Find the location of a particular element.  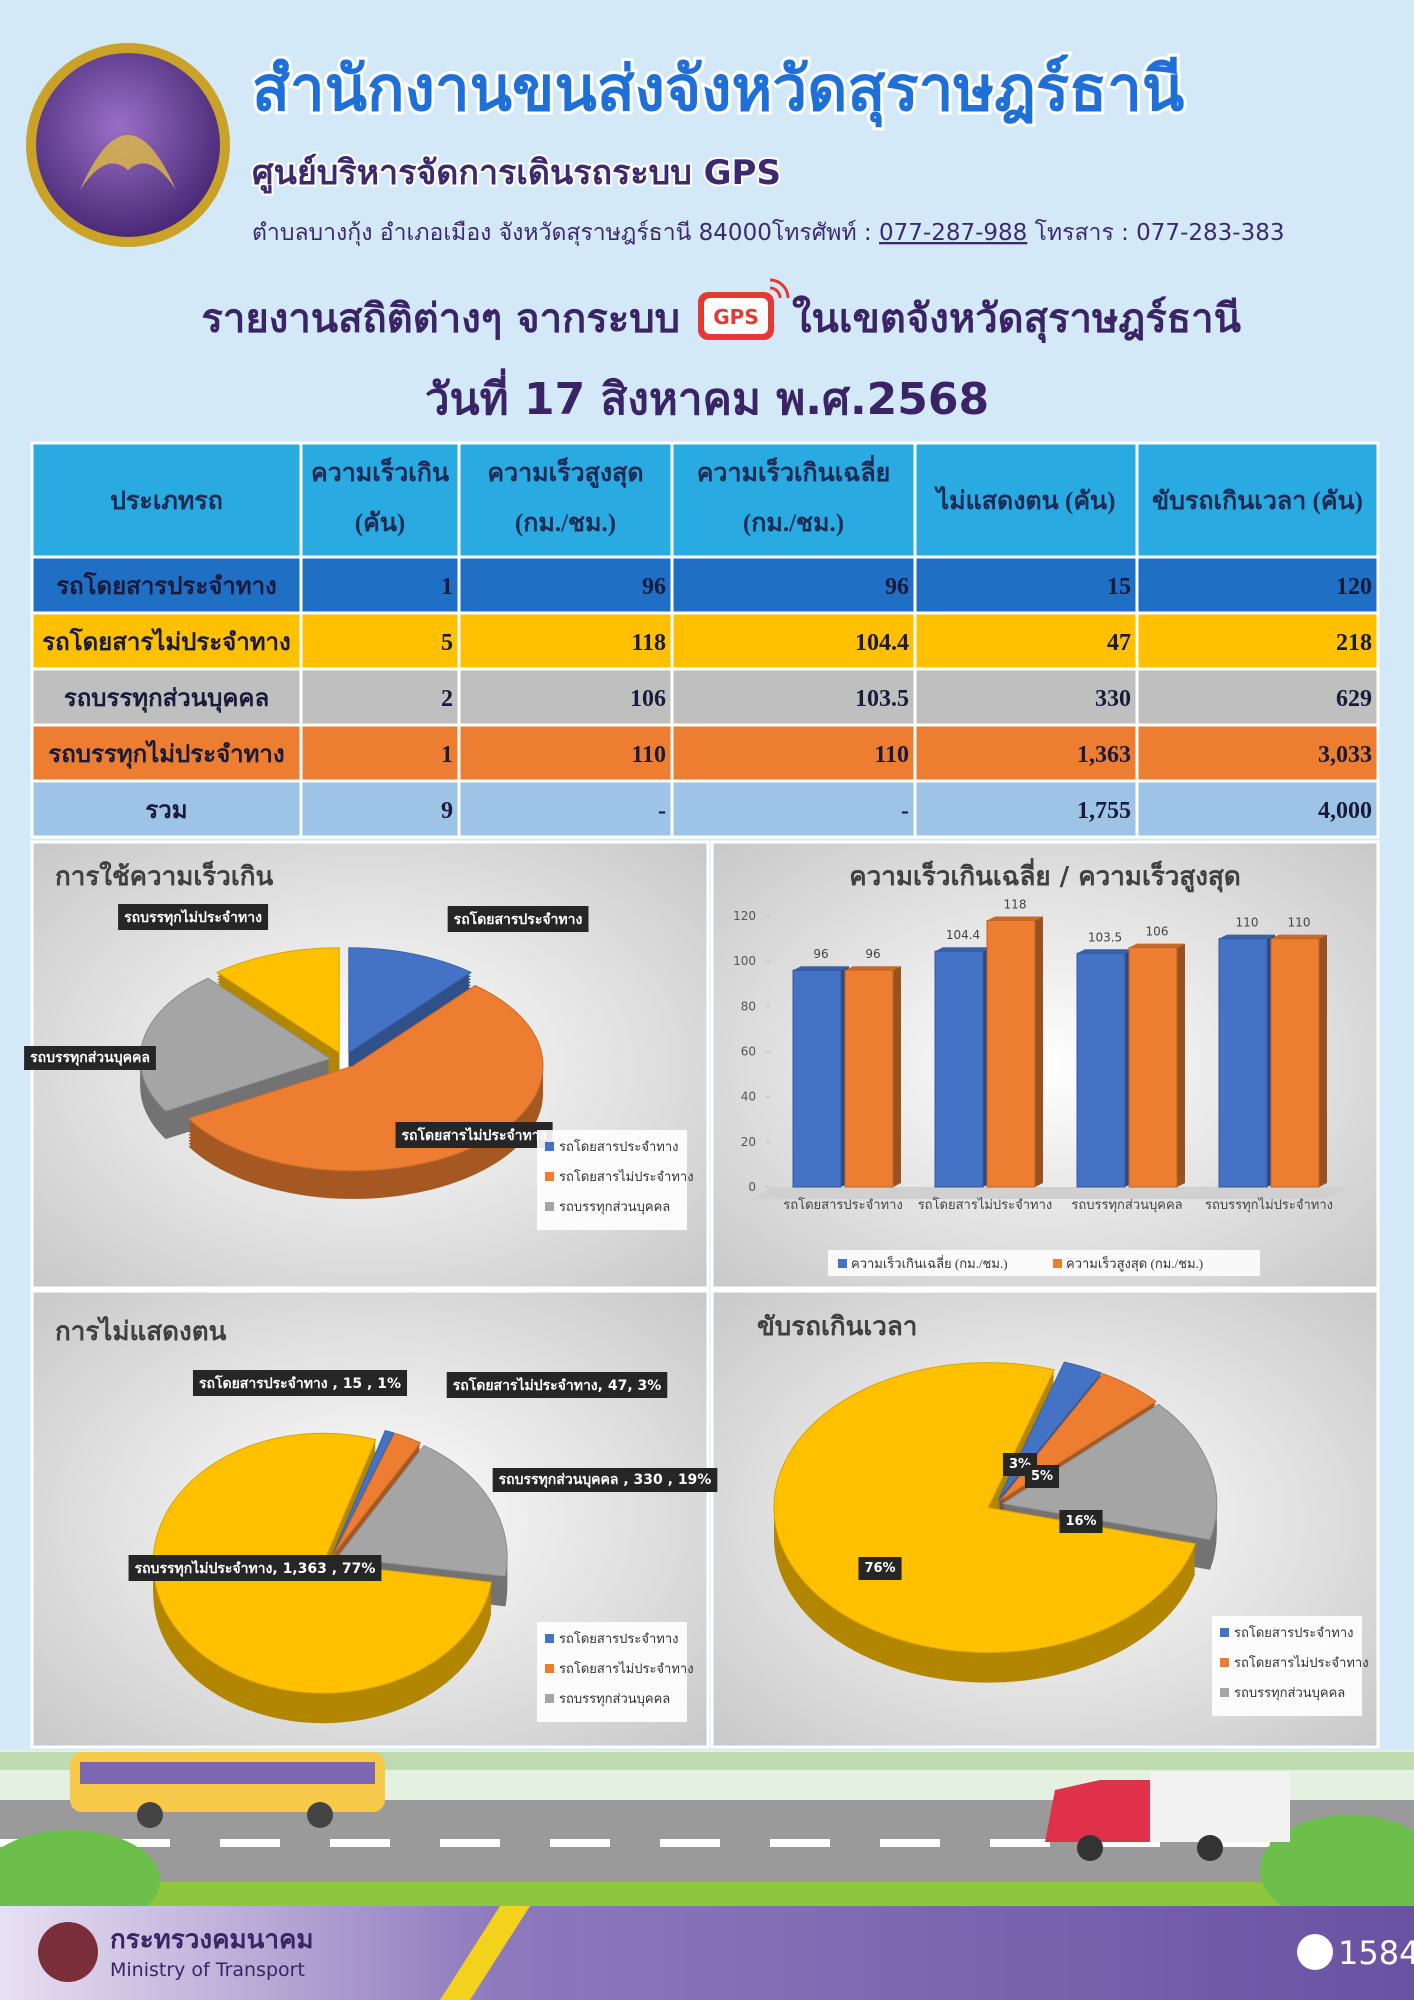

table-cell-text: รถบรรทุกไม่ประจำทาง is located at coordinates (166, 754).